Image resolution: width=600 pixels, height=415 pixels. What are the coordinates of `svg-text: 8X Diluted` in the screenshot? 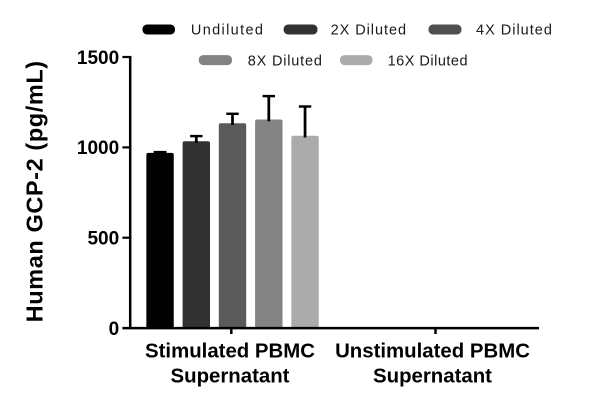 It's located at (285, 61).